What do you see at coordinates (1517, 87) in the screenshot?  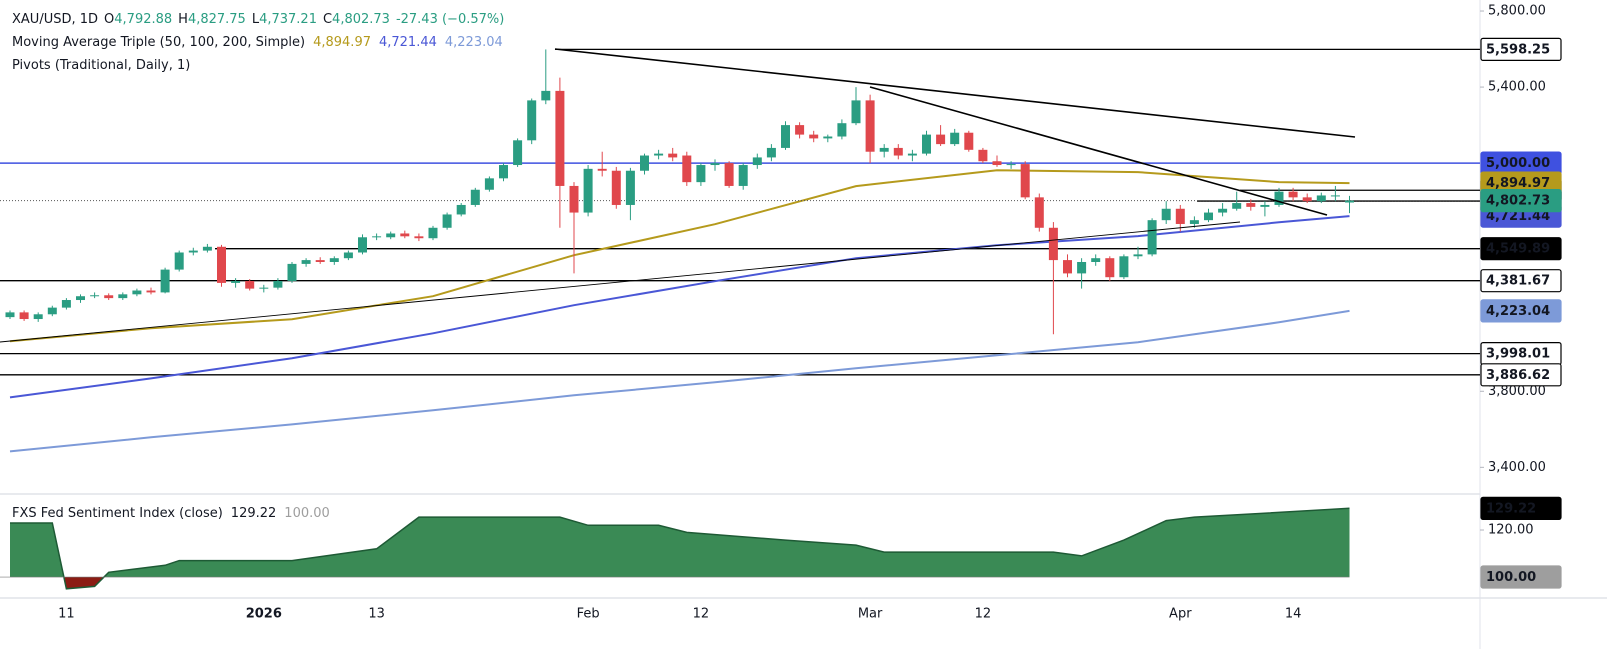 I see `y-tick-label: 5,400.00` at bounding box center [1517, 87].